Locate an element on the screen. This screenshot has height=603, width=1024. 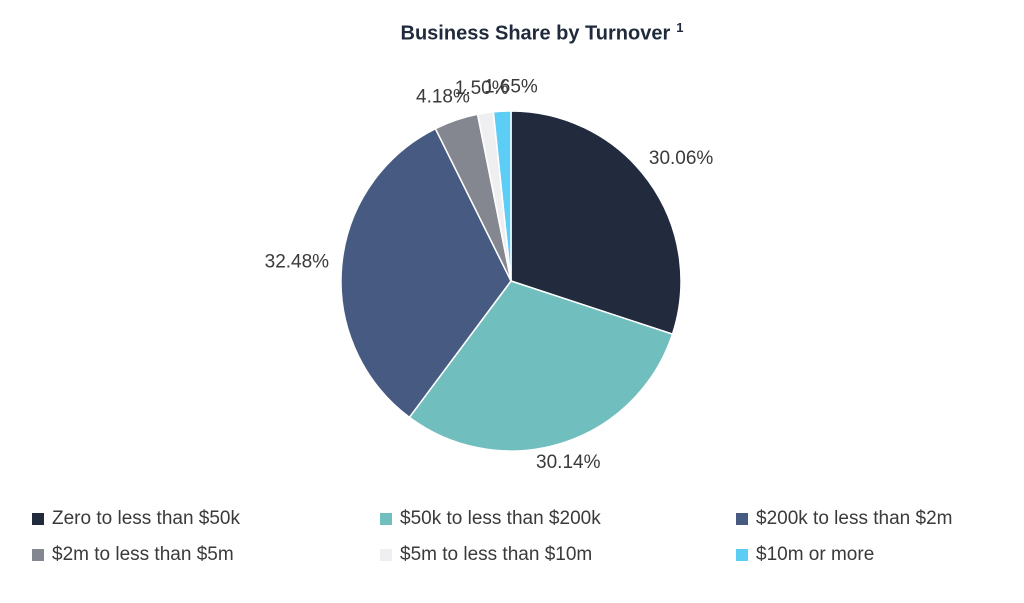
legend-label: Zero to less than $50k is located at coordinates (146, 518).